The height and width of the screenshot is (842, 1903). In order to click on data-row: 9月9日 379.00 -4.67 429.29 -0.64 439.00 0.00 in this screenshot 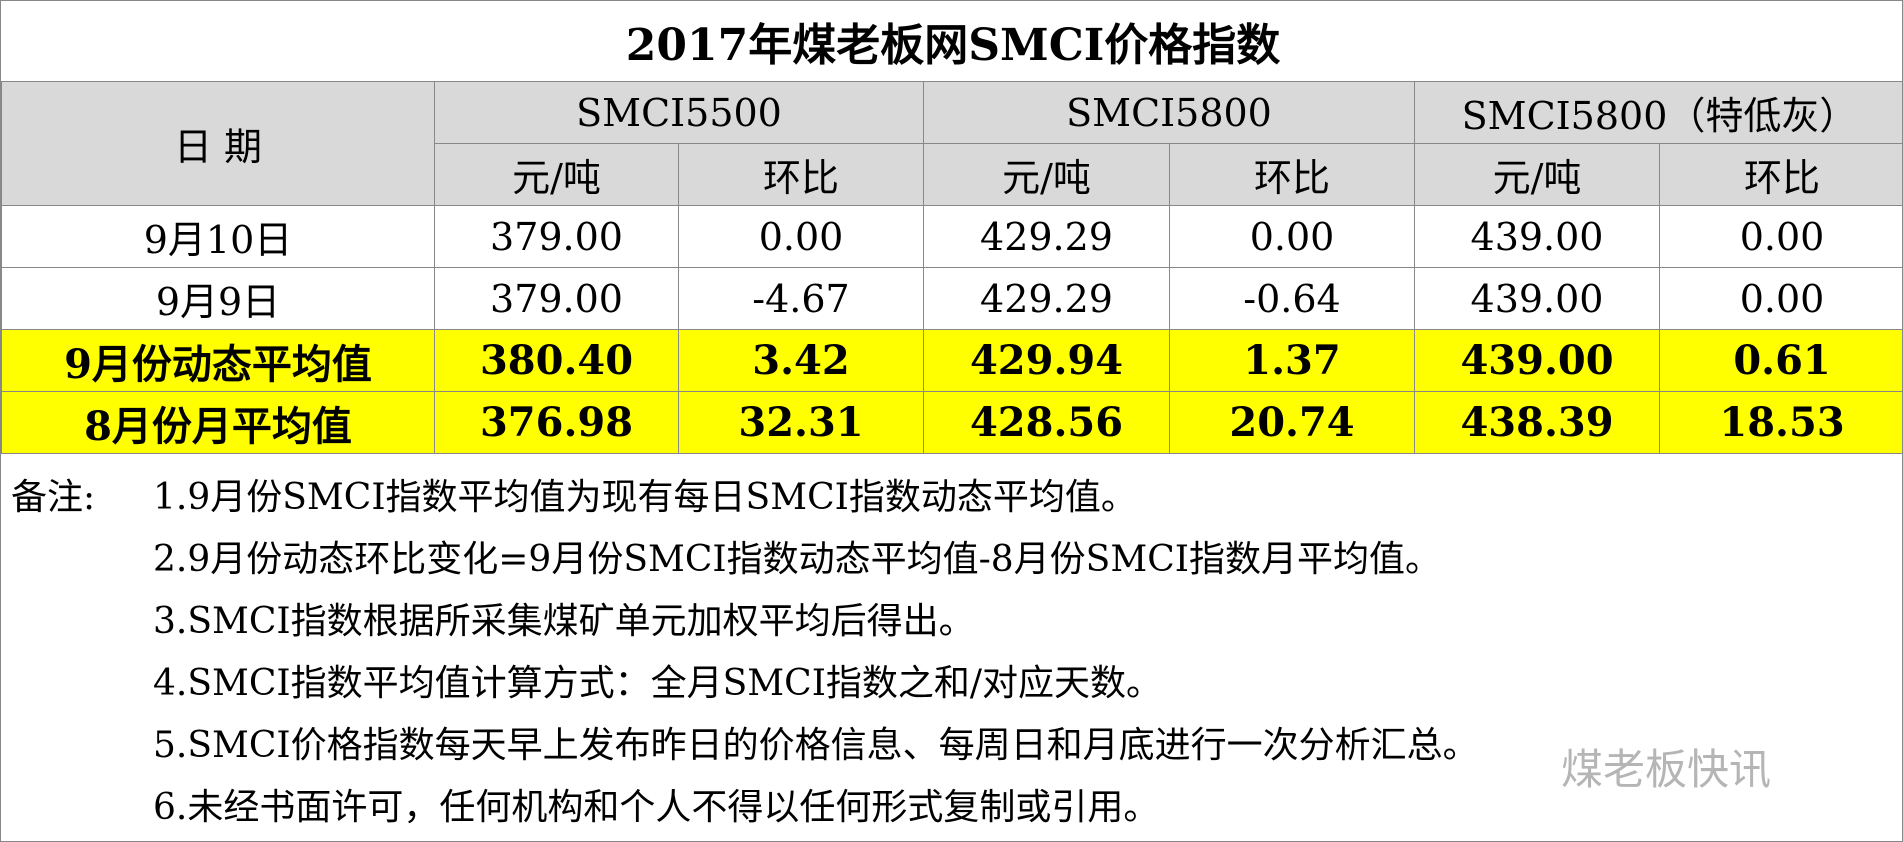, I will do `click(951, 298)`.